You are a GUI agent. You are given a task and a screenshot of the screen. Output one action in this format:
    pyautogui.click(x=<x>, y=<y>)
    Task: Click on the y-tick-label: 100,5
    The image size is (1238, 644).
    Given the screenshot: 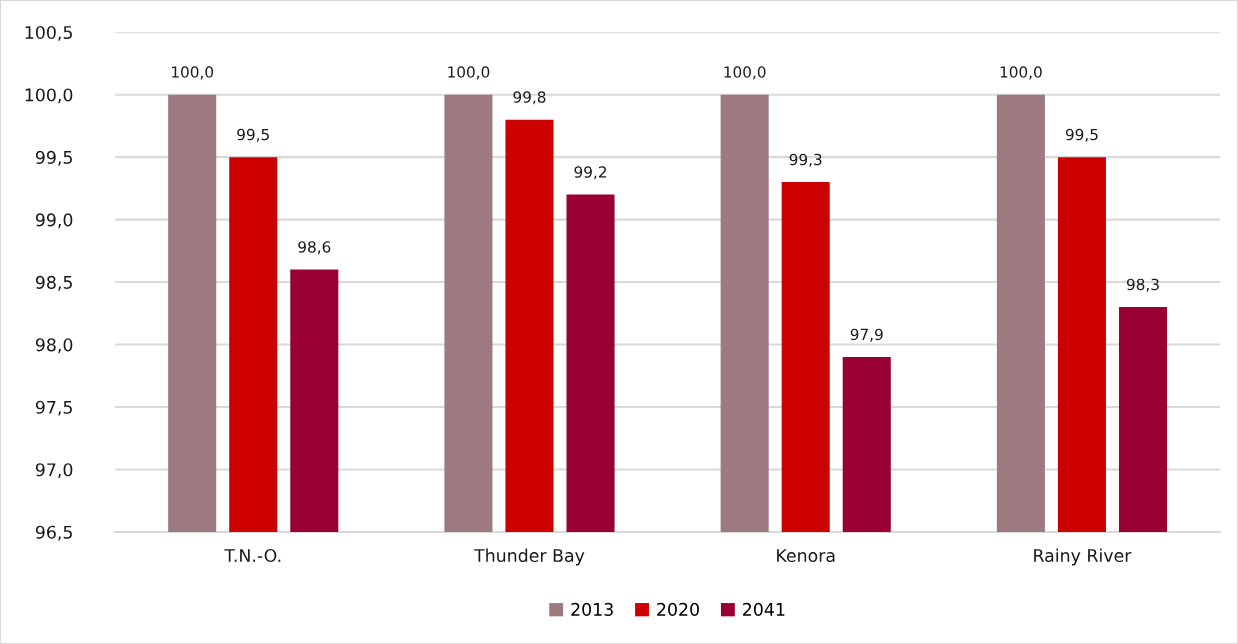 What is the action you would take?
    pyautogui.click(x=48, y=33)
    